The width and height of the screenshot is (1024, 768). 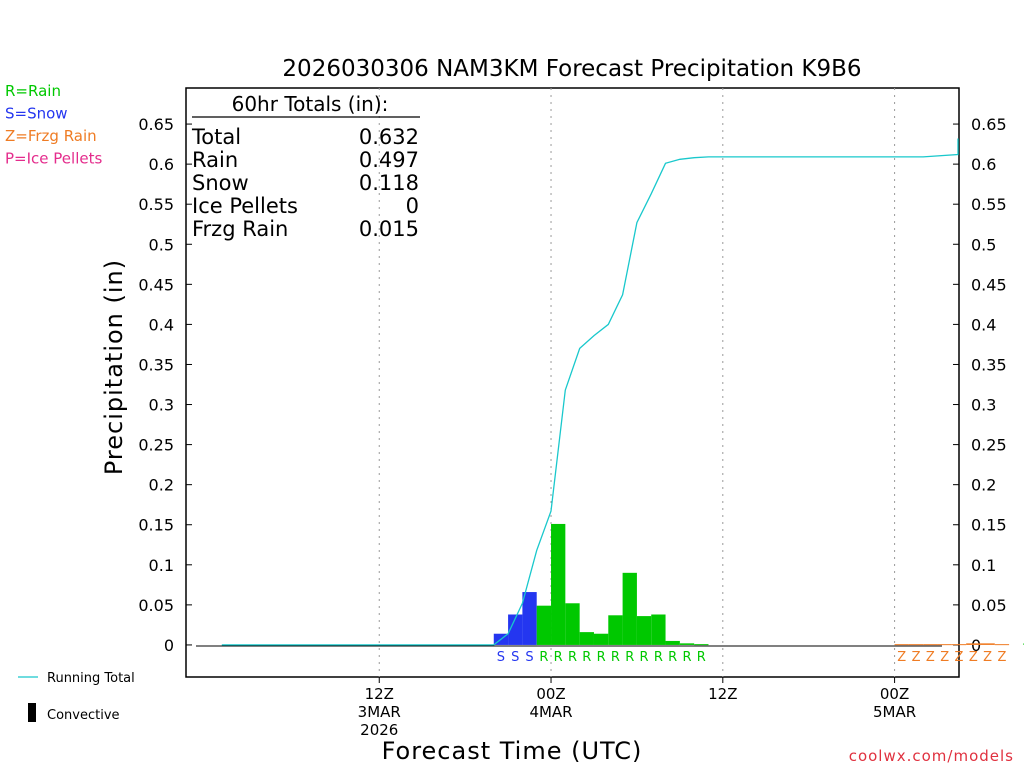 I want to click on y-tick-label-left: 0.35, so click(x=156, y=364).